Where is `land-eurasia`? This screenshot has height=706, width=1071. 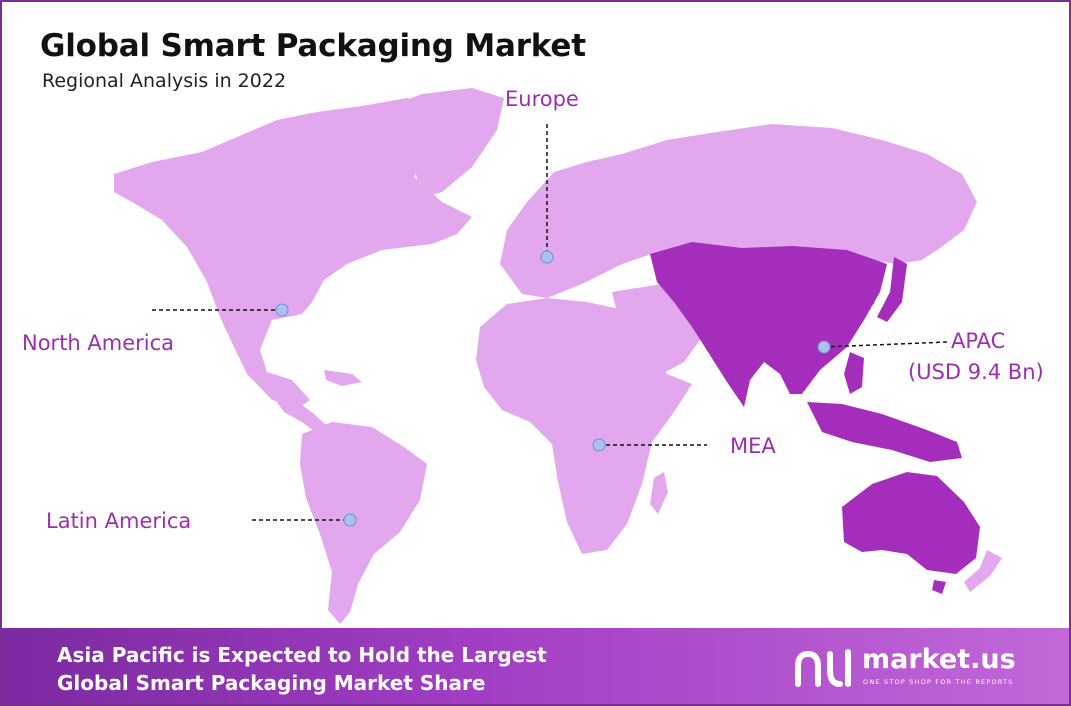
land-eurasia is located at coordinates (738, 211).